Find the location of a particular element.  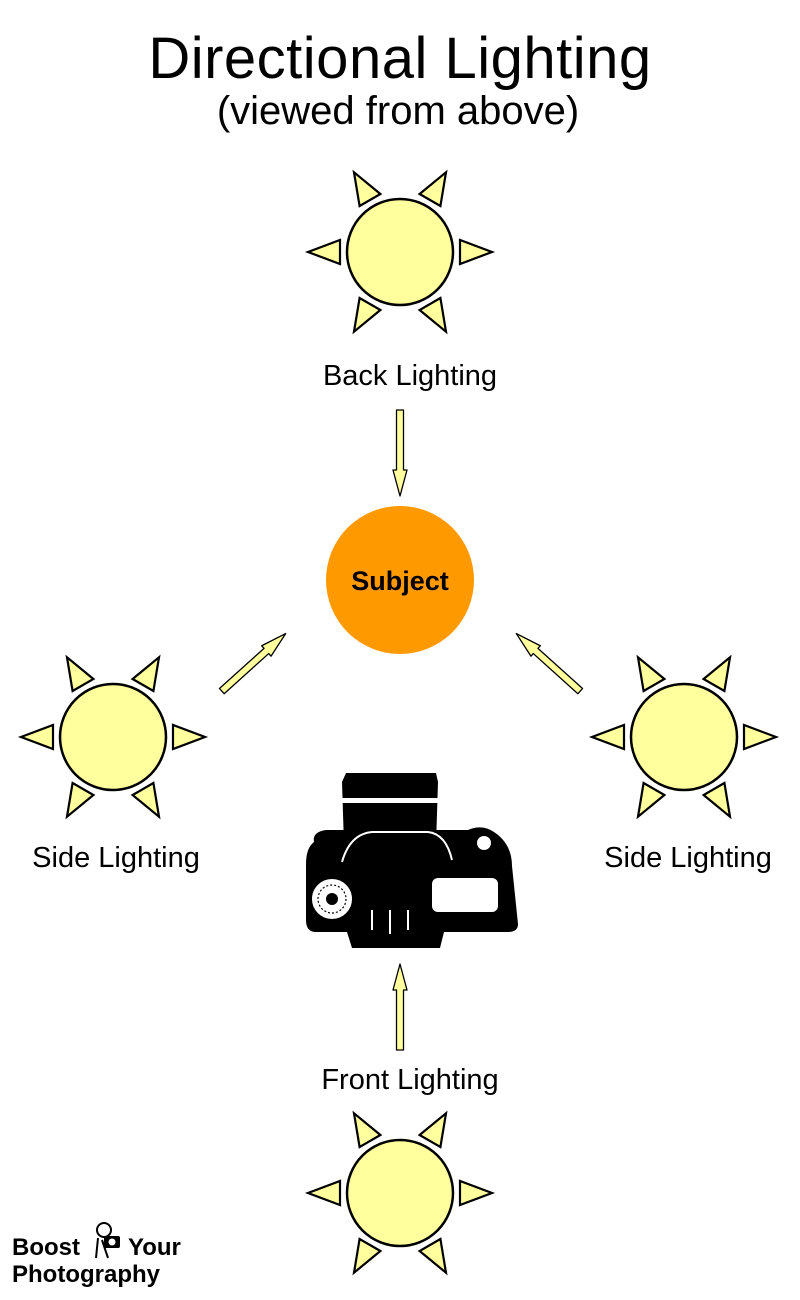

front-lighting-label: Front Lighting is located at coordinates (409, 1080).